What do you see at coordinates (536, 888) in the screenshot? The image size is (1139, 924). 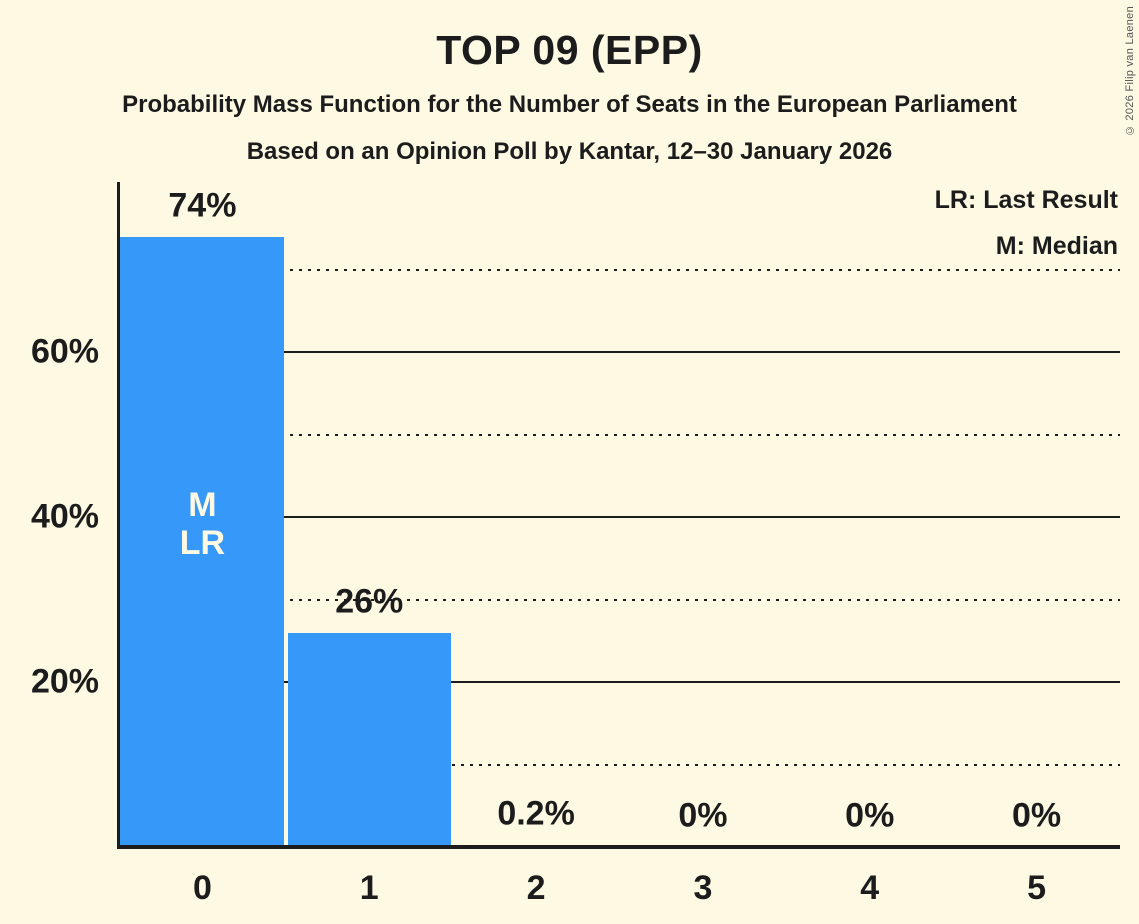 I see `x-tick-label-2: 2` at bounding box center [536, 888].